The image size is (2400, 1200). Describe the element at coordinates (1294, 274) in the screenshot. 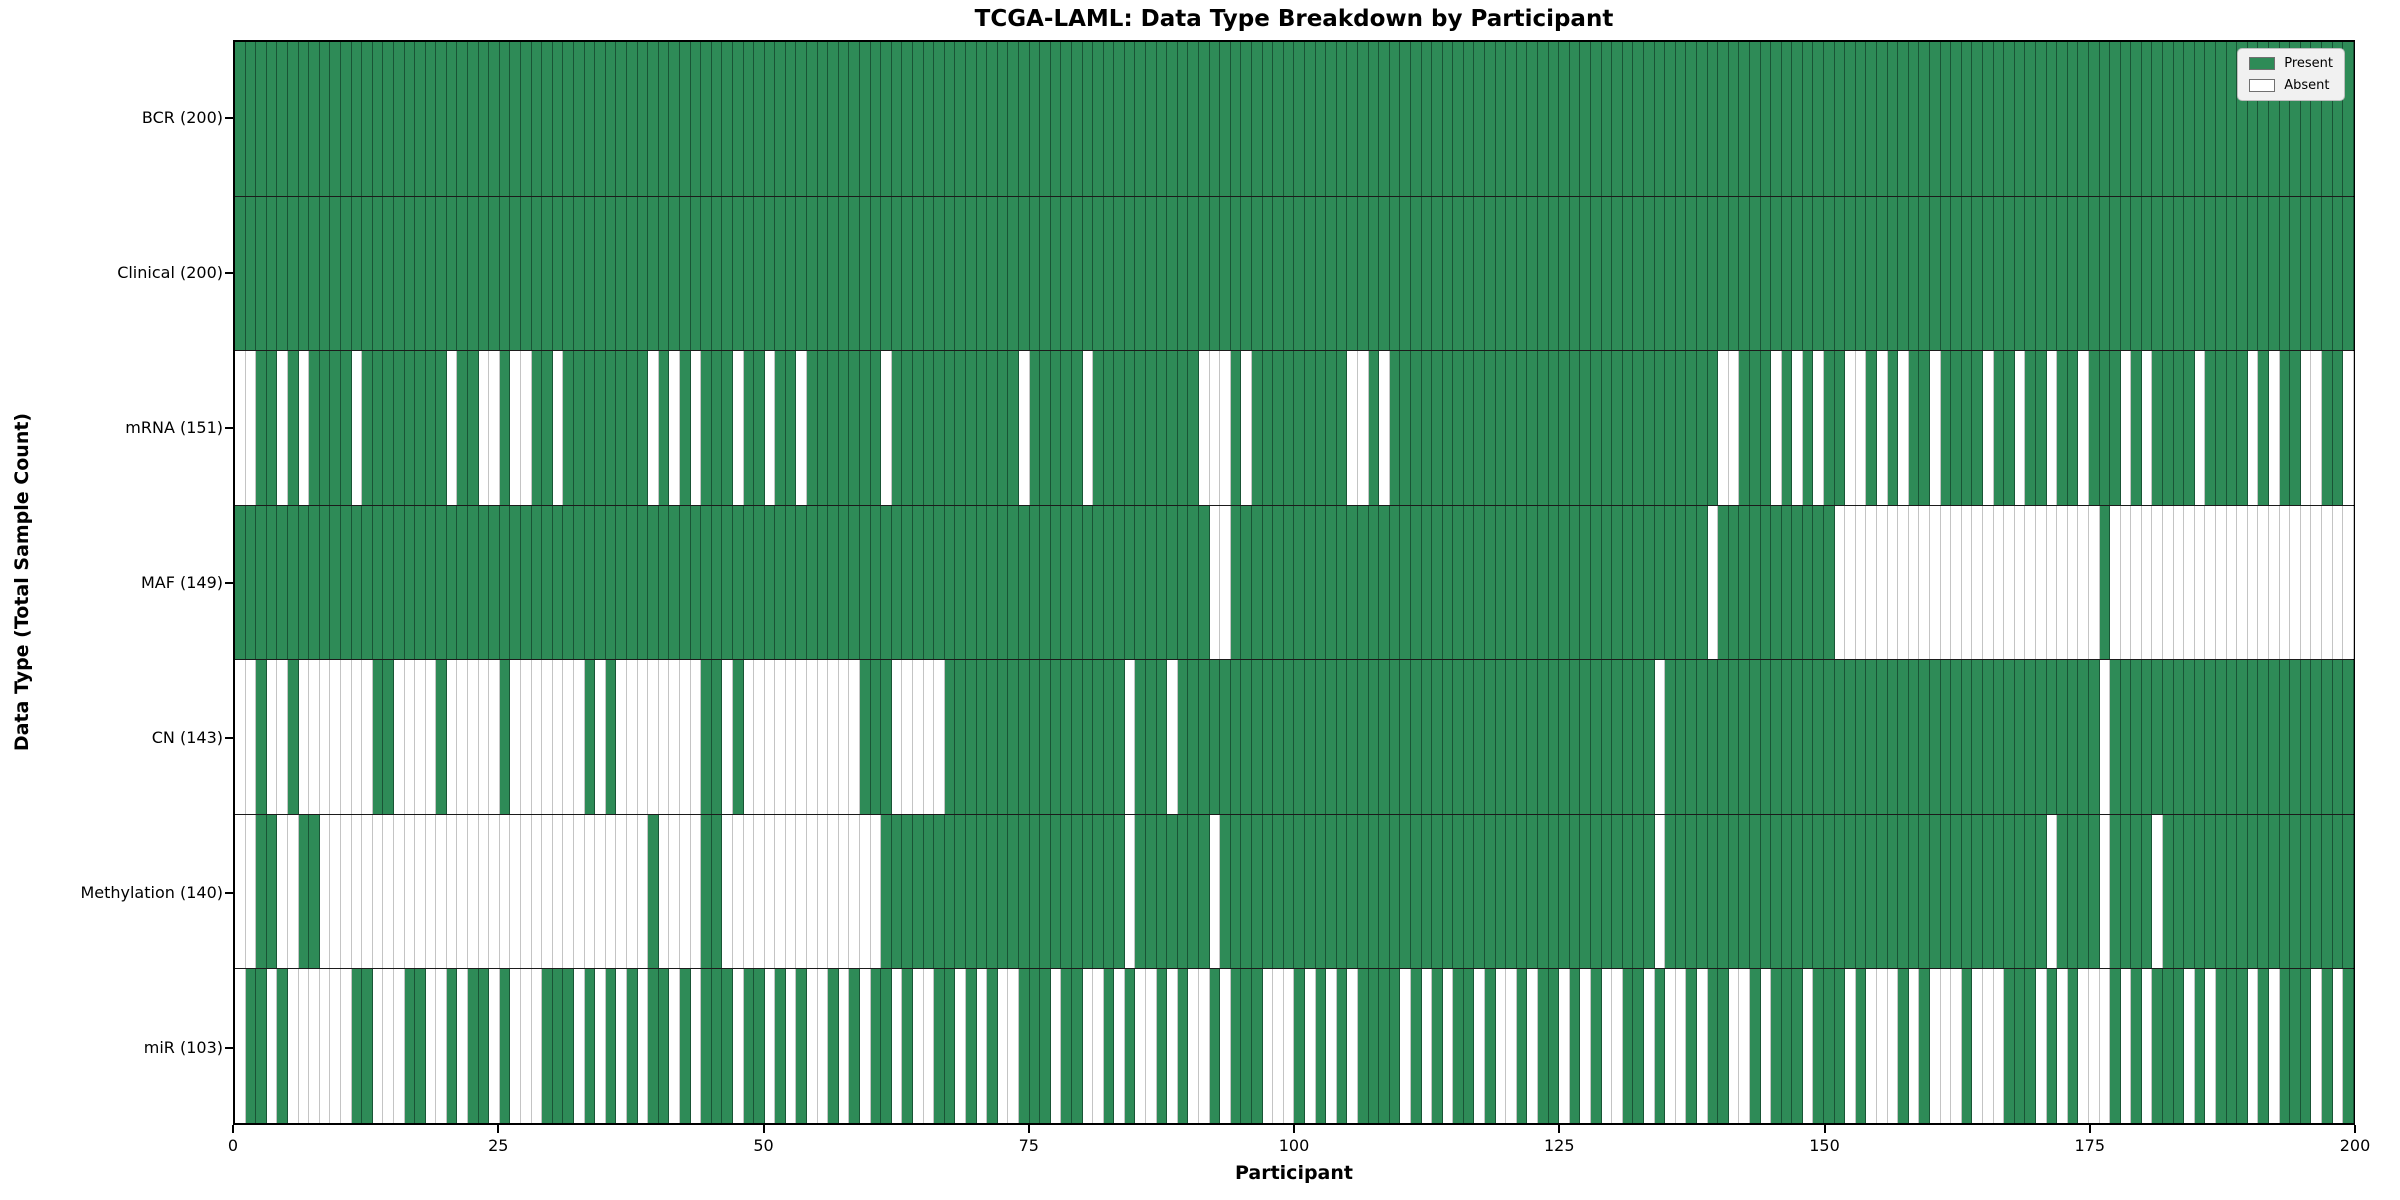

I see `heatmap-row-Clinical` at that location.